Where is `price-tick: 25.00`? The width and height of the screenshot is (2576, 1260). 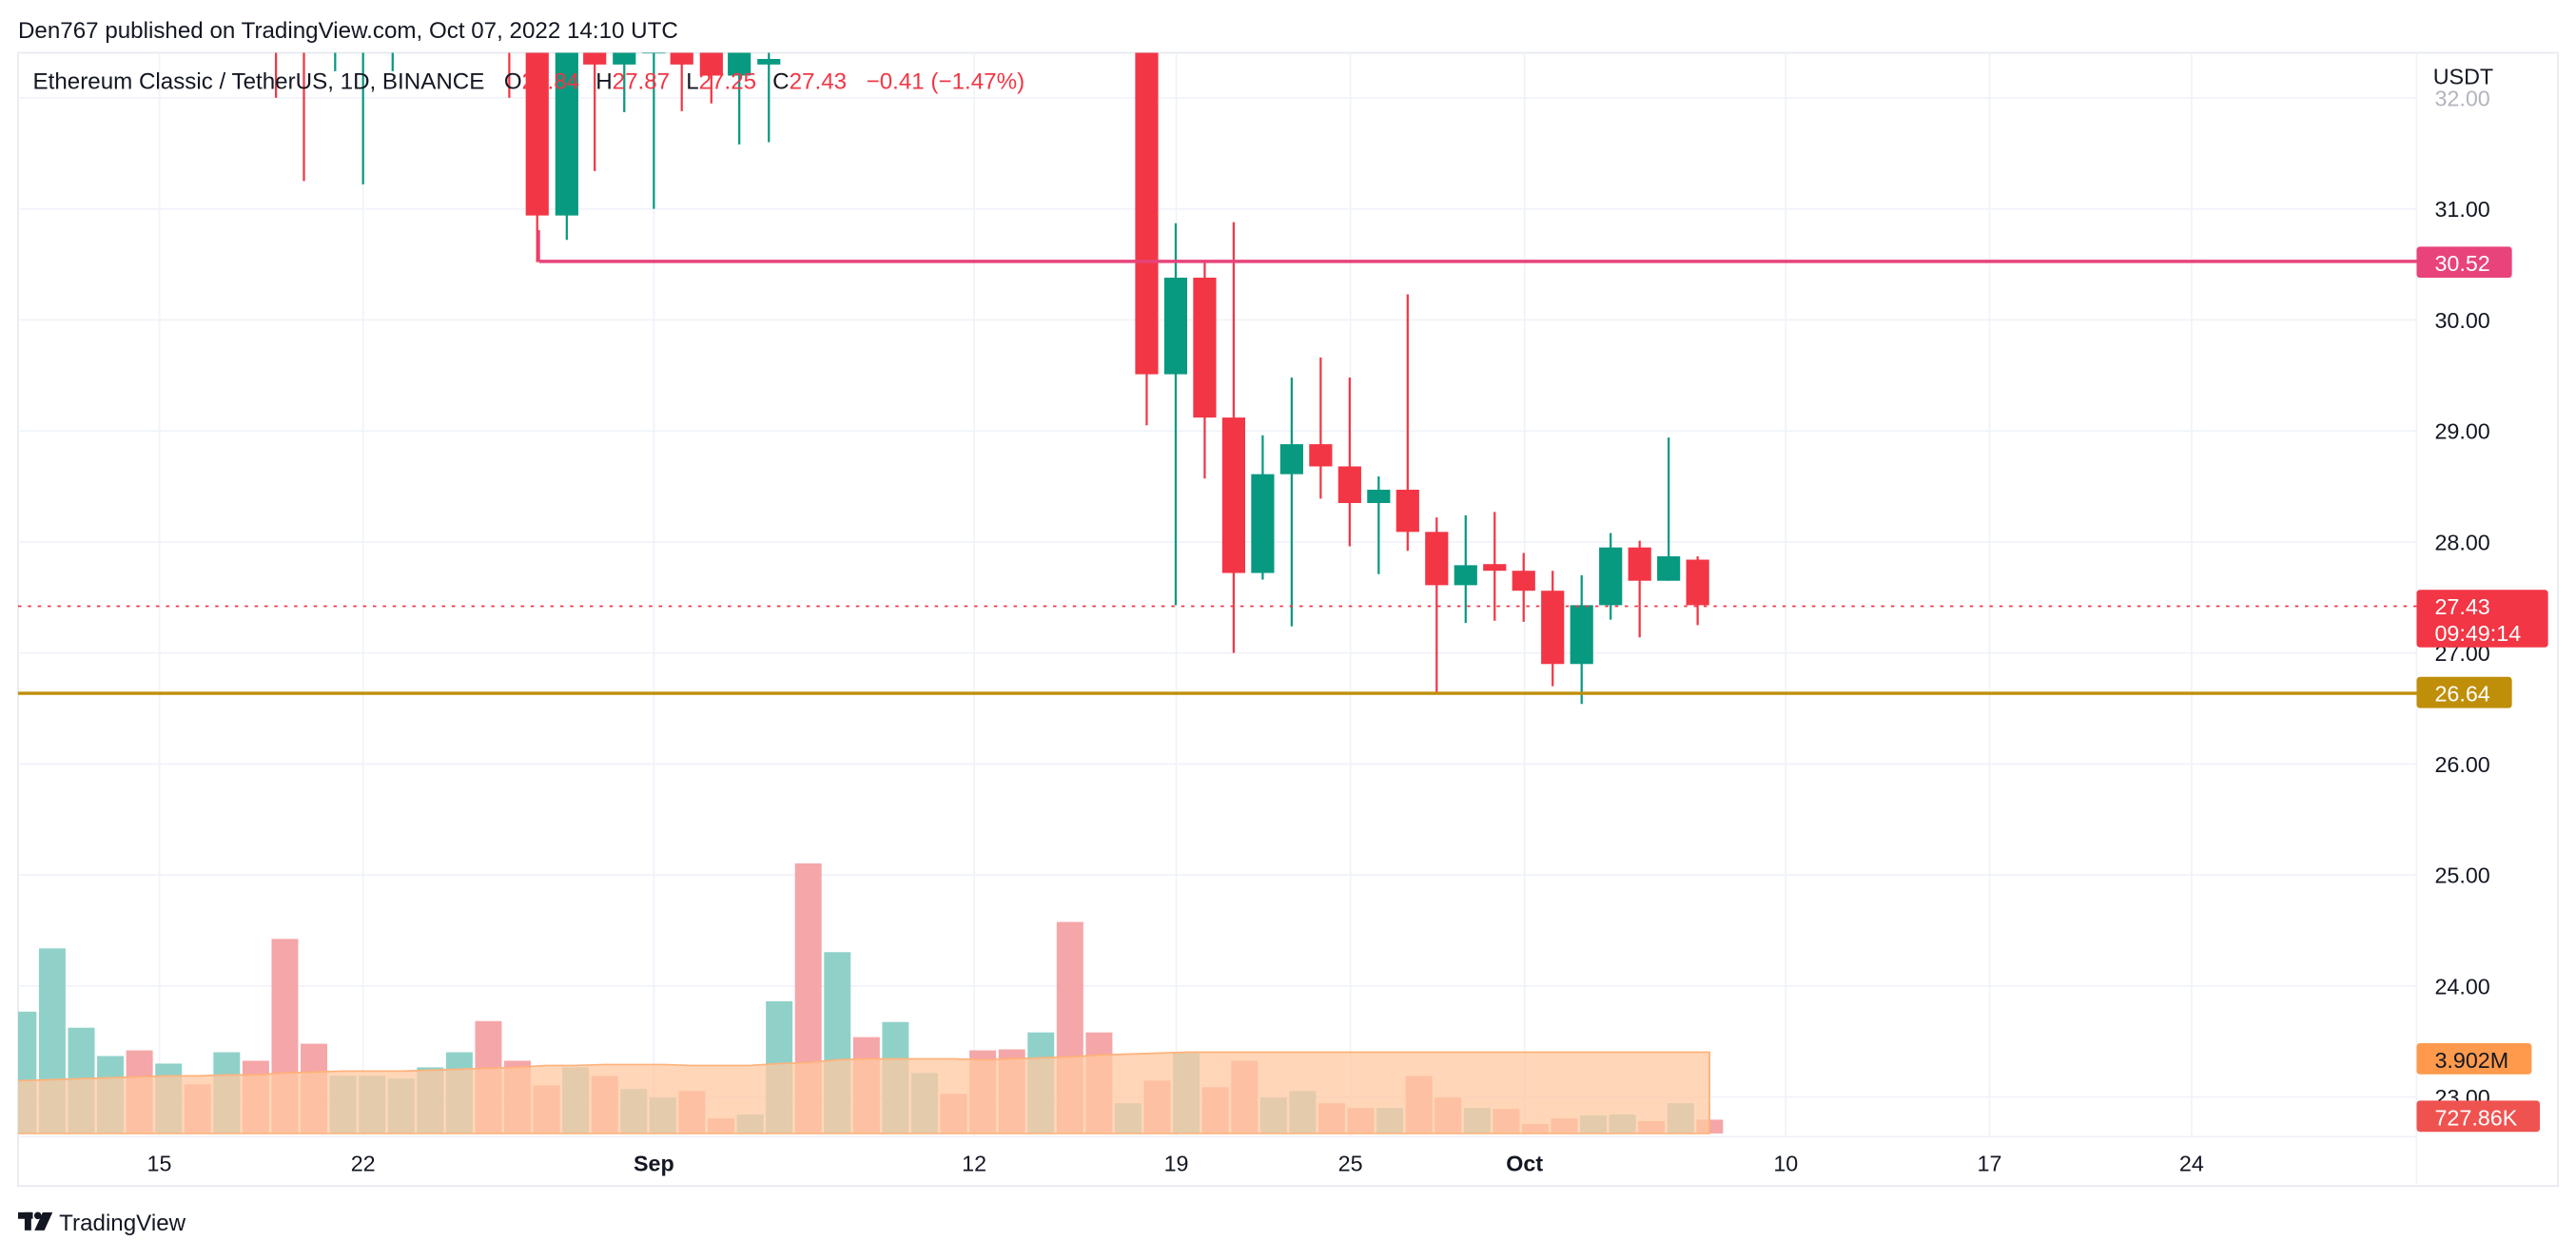 price-tick: 25.00 is located at coordinates (2461, 875).